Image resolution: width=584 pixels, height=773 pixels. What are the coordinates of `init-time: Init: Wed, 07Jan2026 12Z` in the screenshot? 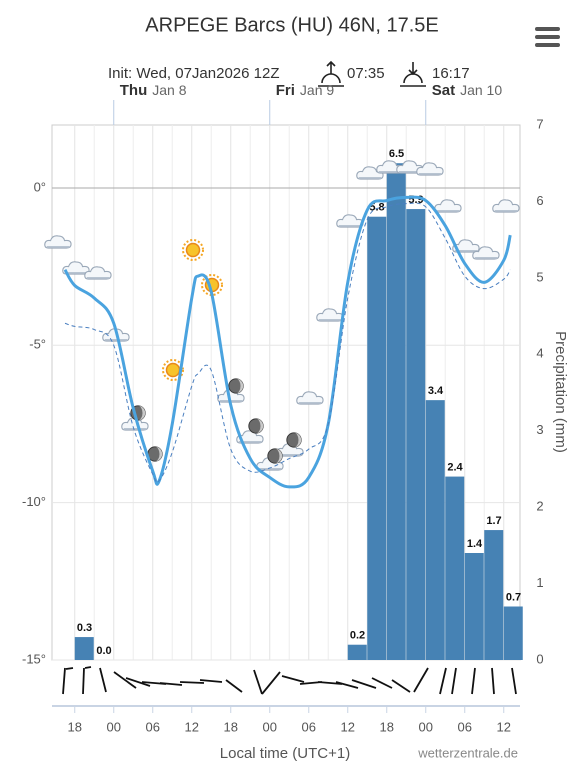 It's located at (194, 73).